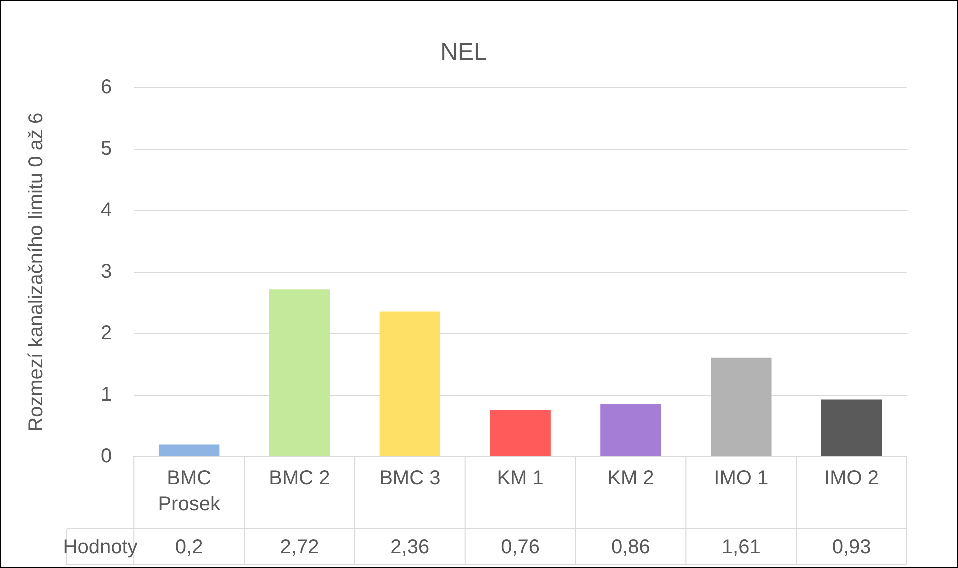 The image size is (958, 568). What do you see at coordinates (106, 395) in the screenshot?
I see `y-tick-label: 1` at bounding box center [106, 395].